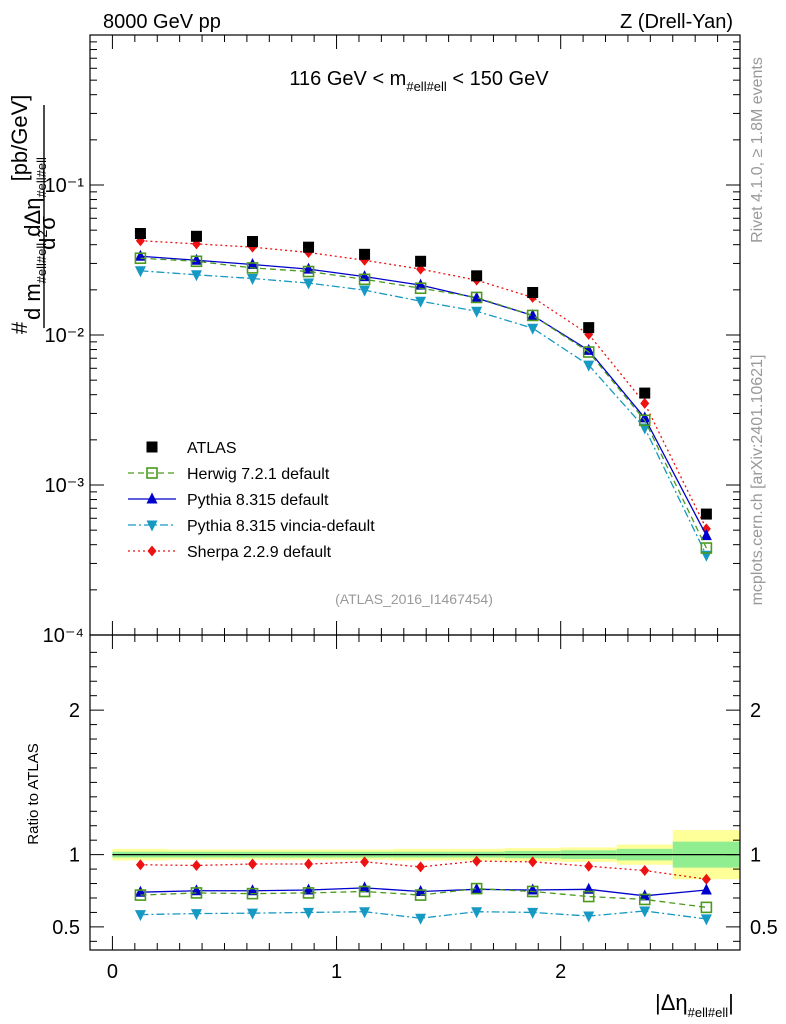 The height and width of the screenshot is (1024, 786). I want to click on side-label-bottom: mcplots.cern.ch [arXiv:2401.10621], so click(757, 480).